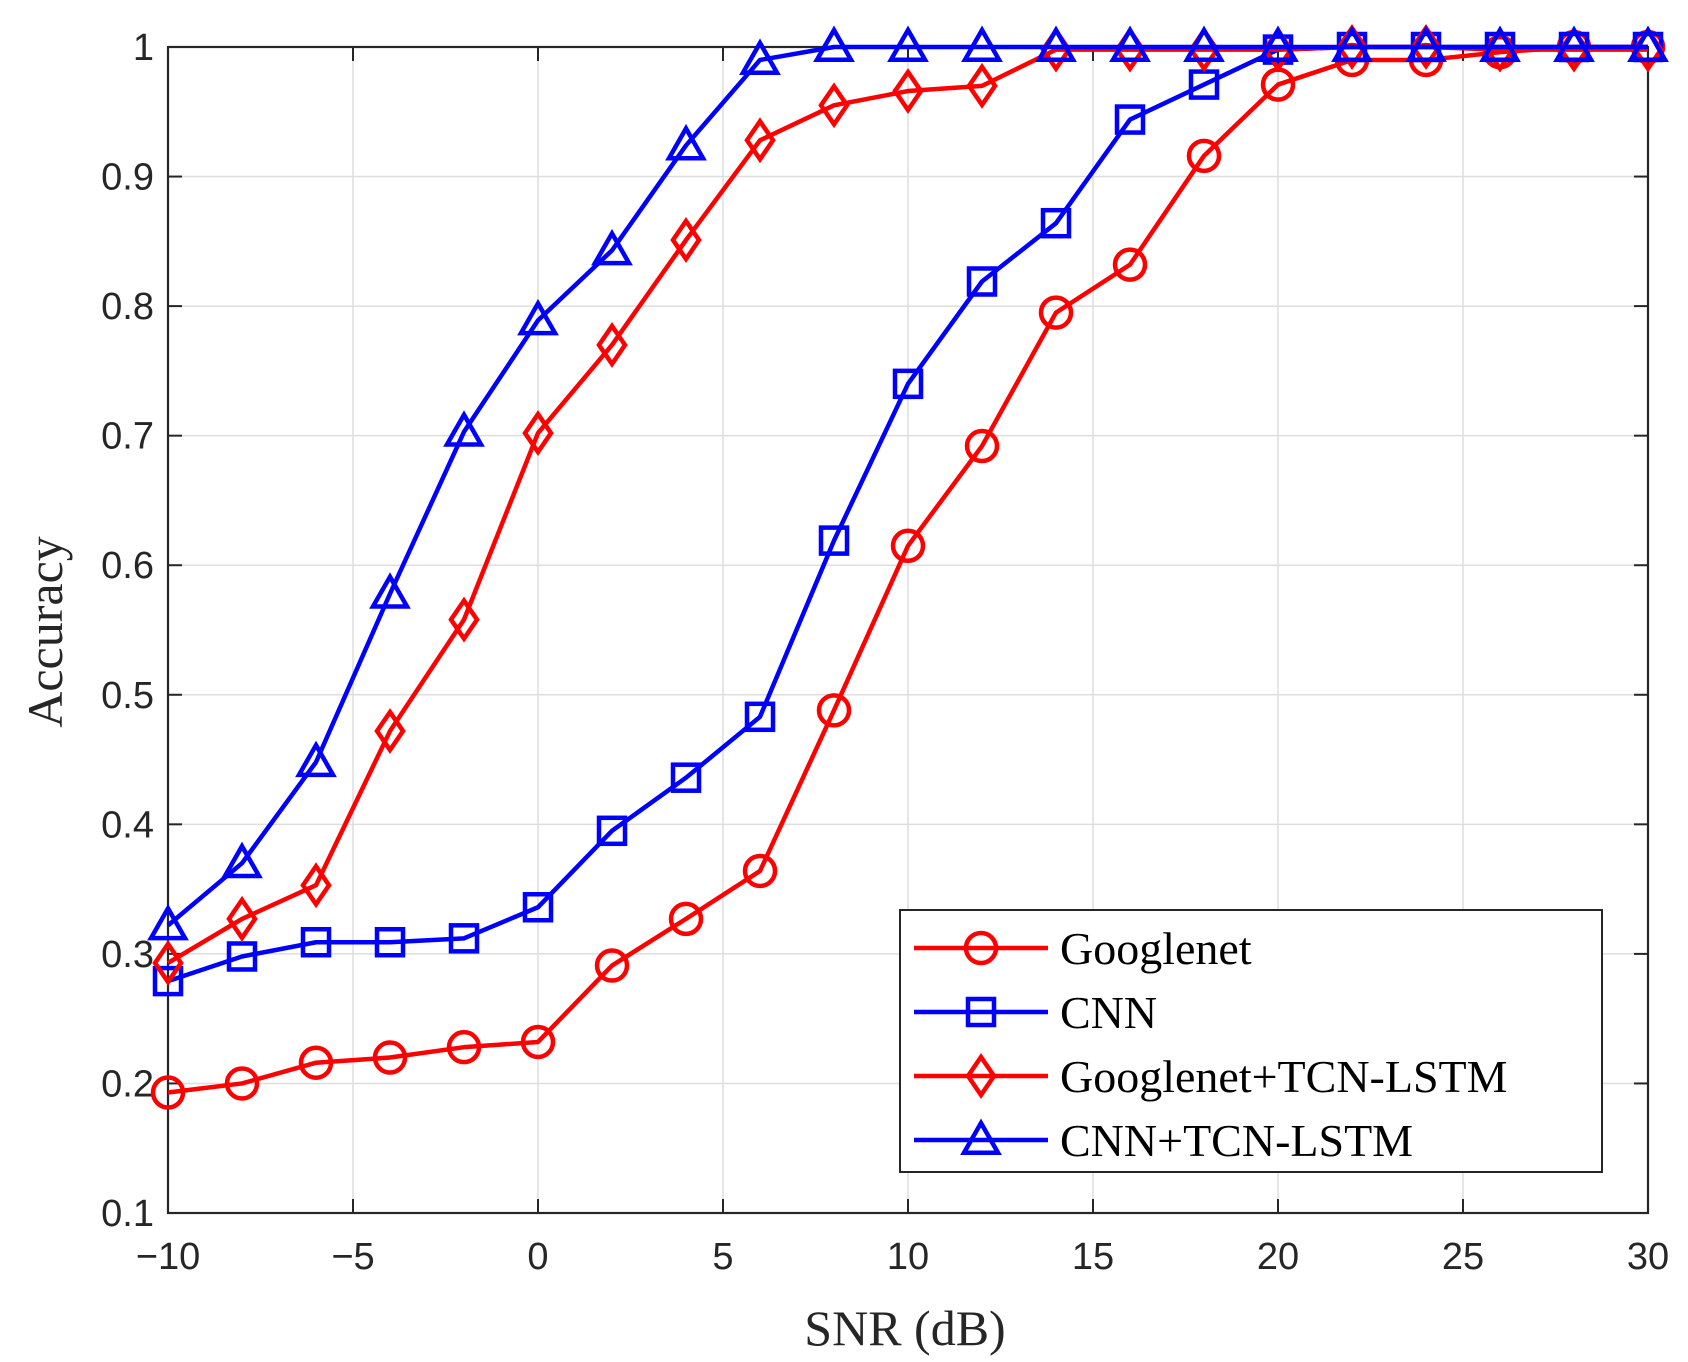  What do you see at coordinates (127, 1214) in the screenshot?
I see `y-tick-label: 0.1` at bounding box center [127, 1214].